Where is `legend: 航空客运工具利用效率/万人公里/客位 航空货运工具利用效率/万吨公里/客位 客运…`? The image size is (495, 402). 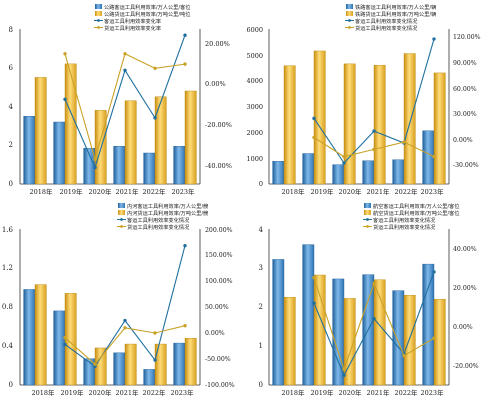
legend: 航空客运工具利用效率/万人公里/客位 航空货运工具利用效率/万吨公里/客位 客运… is located at coordinates (411, 216).